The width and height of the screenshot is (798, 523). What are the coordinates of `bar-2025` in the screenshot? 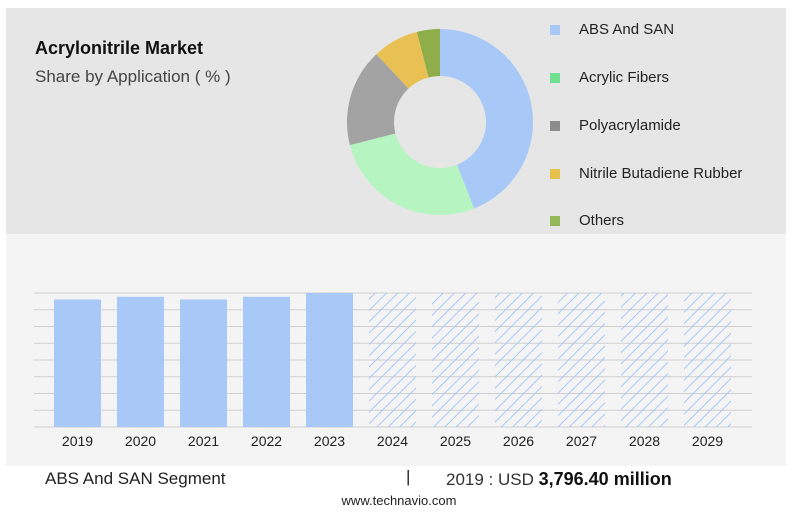 It's located at (455, 360).